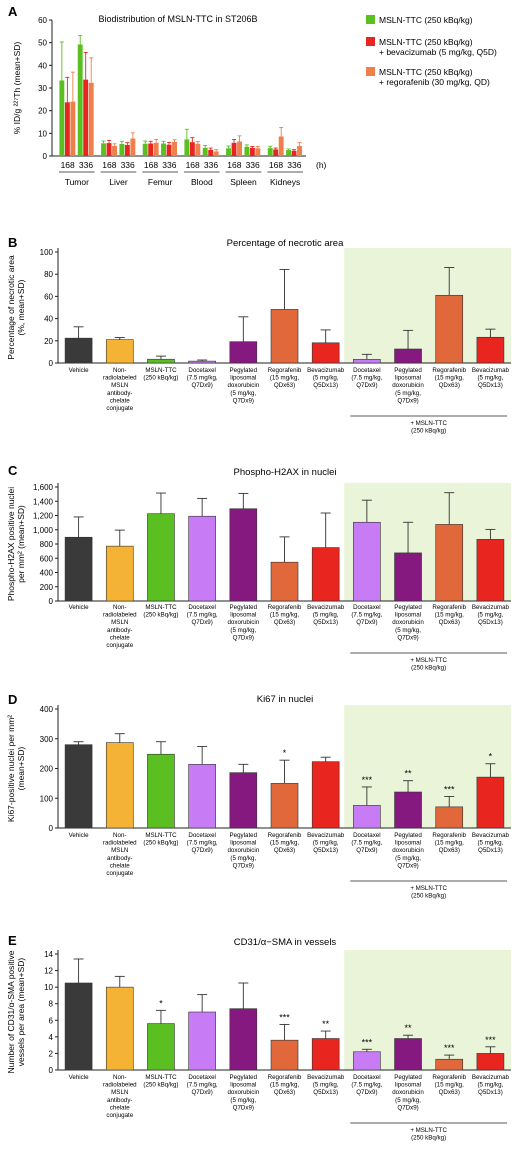 The height and width of the screenshot is (1164, 520). I want to click on panel-e-y-tick-label: 6, so click(51, 1020).